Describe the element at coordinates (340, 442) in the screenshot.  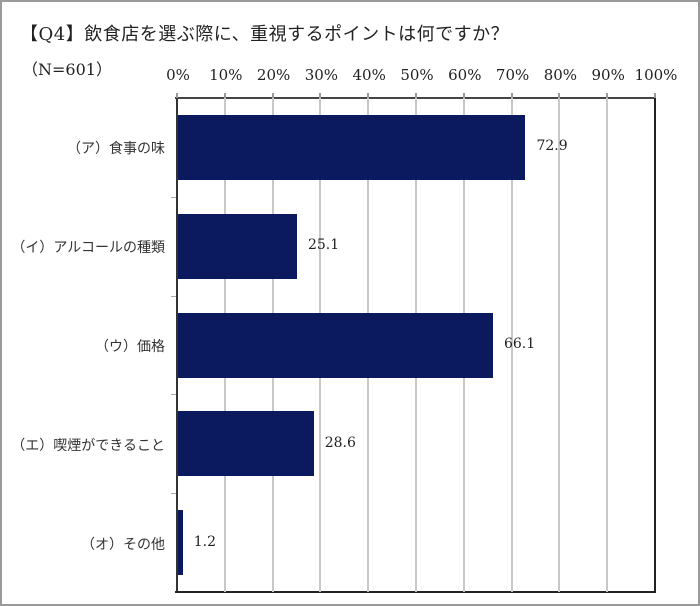
I see `bar-value-label: 28.6` at that location.